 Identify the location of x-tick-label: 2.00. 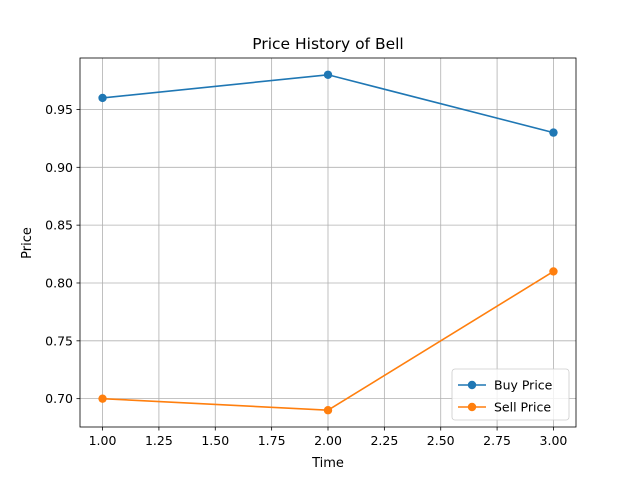
(328, 440).